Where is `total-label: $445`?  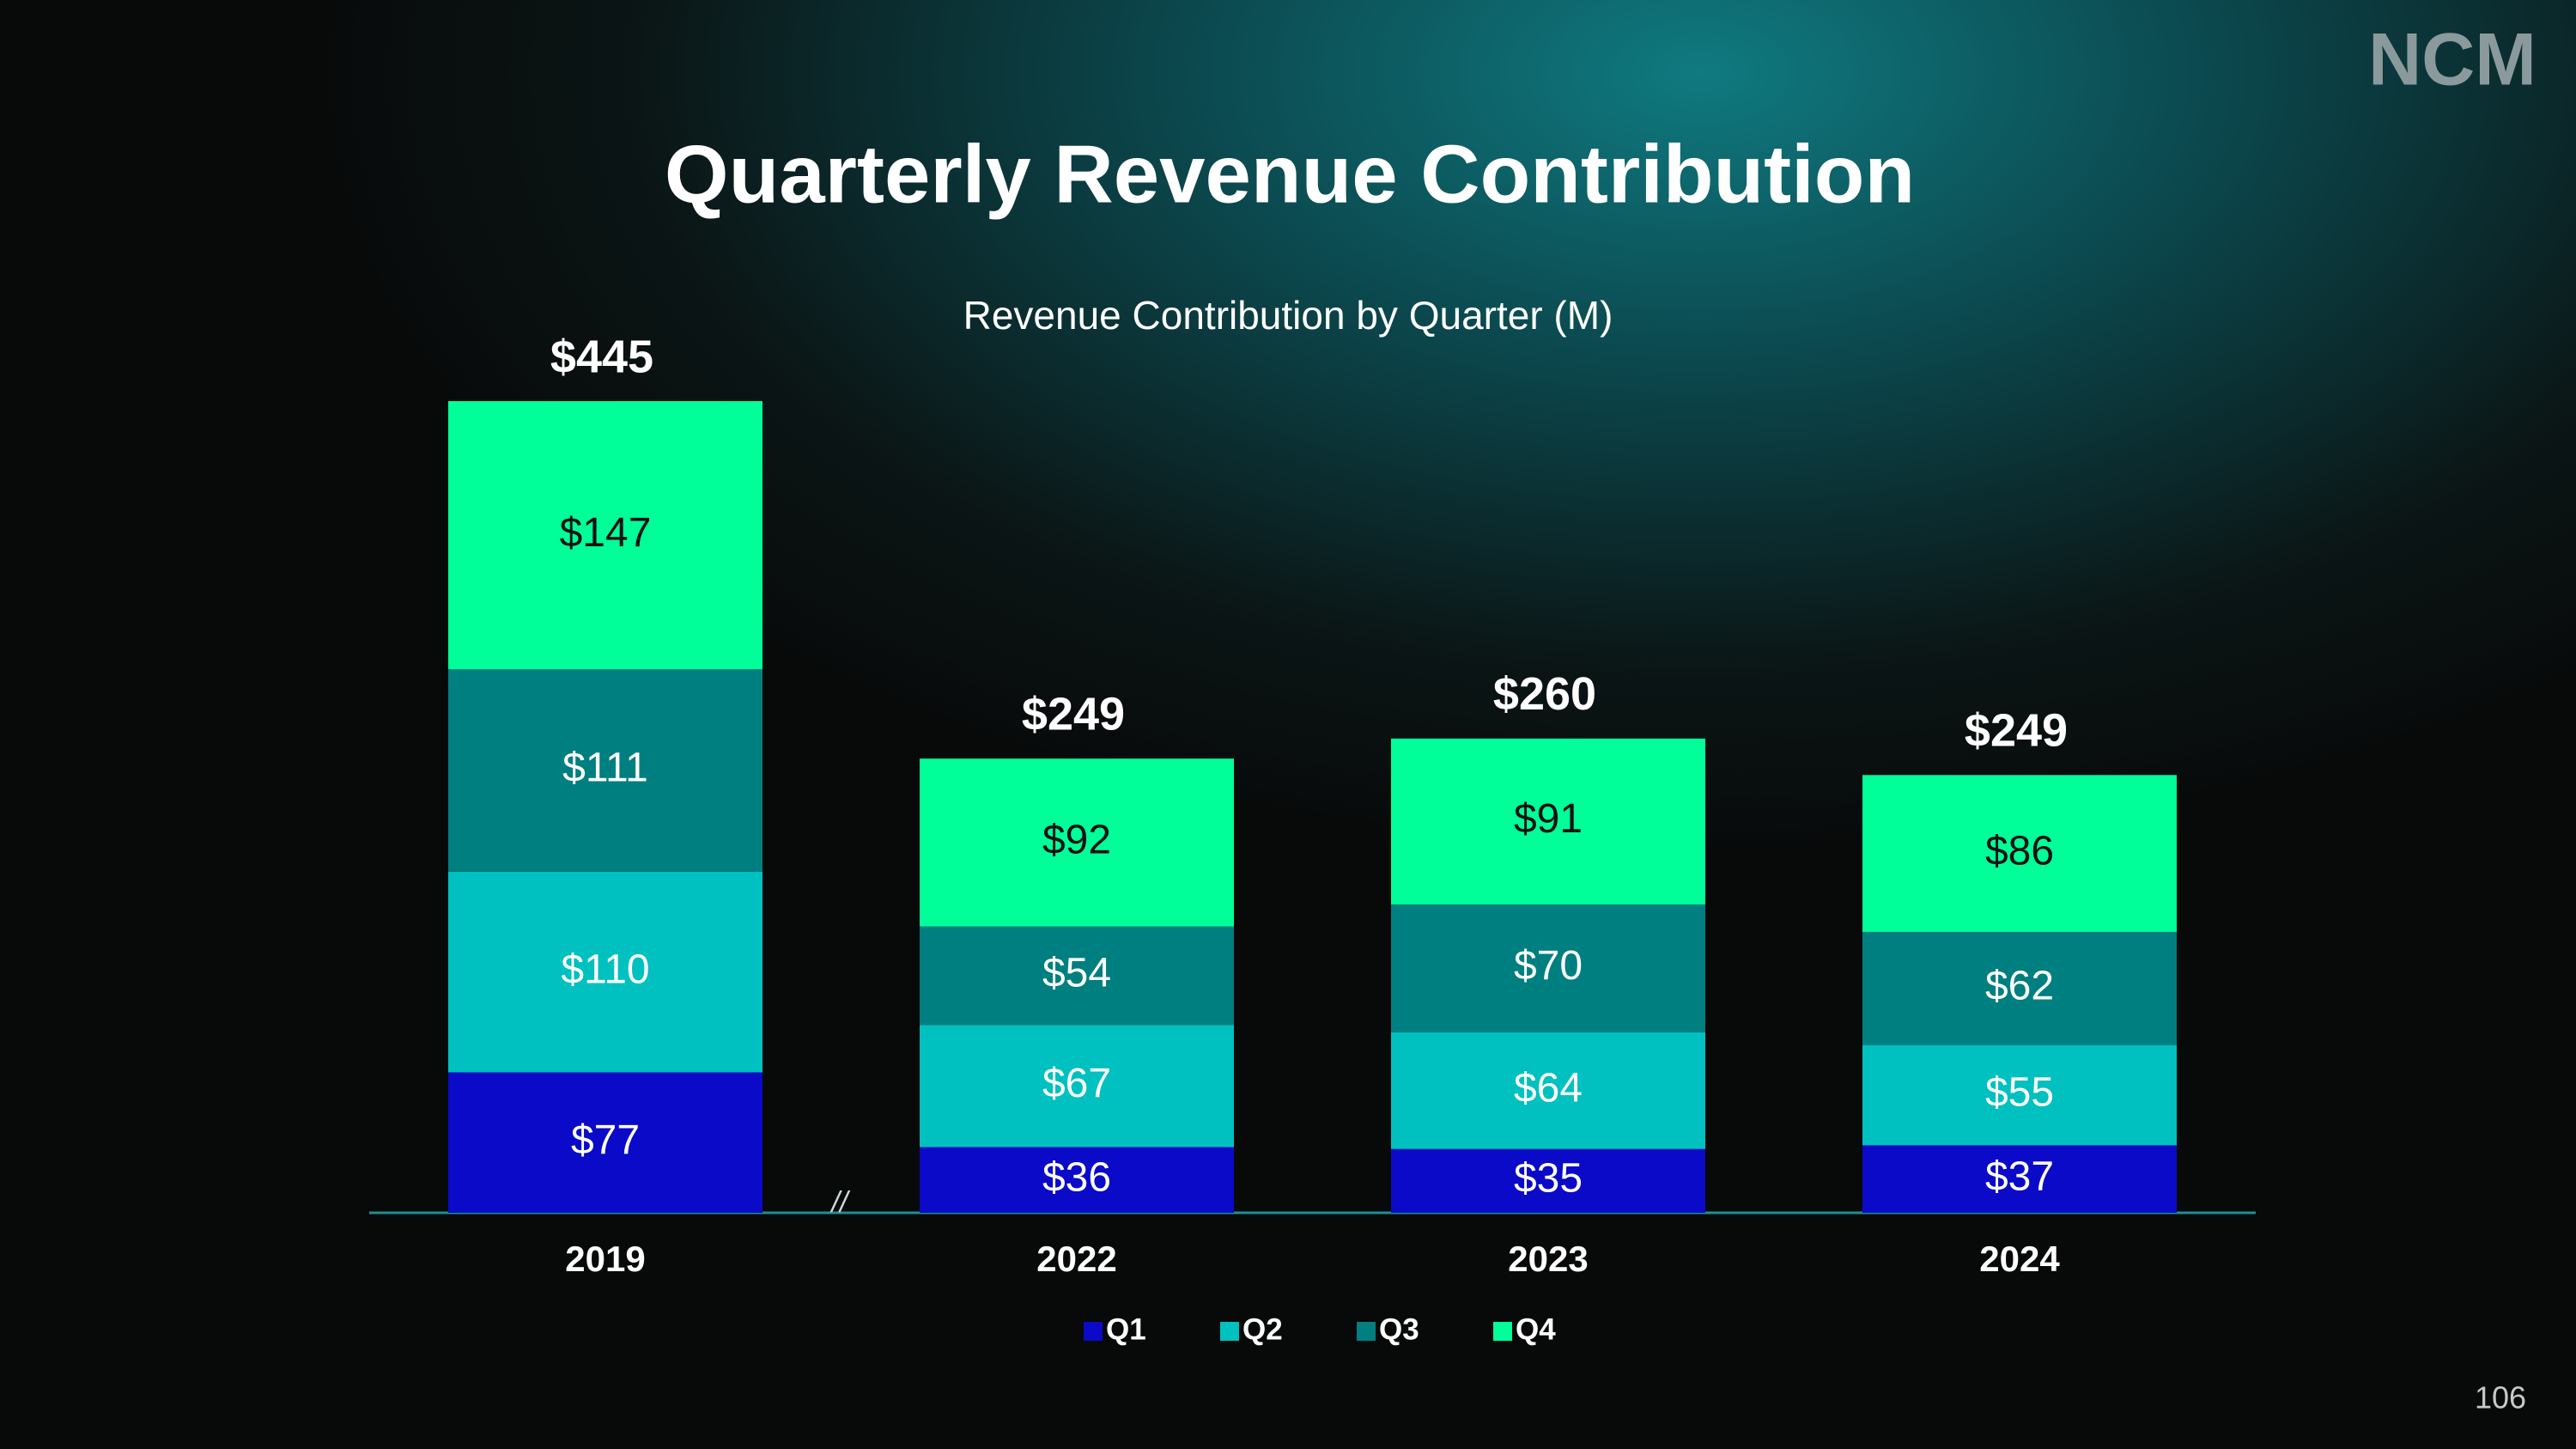
total-label: $445 is located at coordinates (601, 356).